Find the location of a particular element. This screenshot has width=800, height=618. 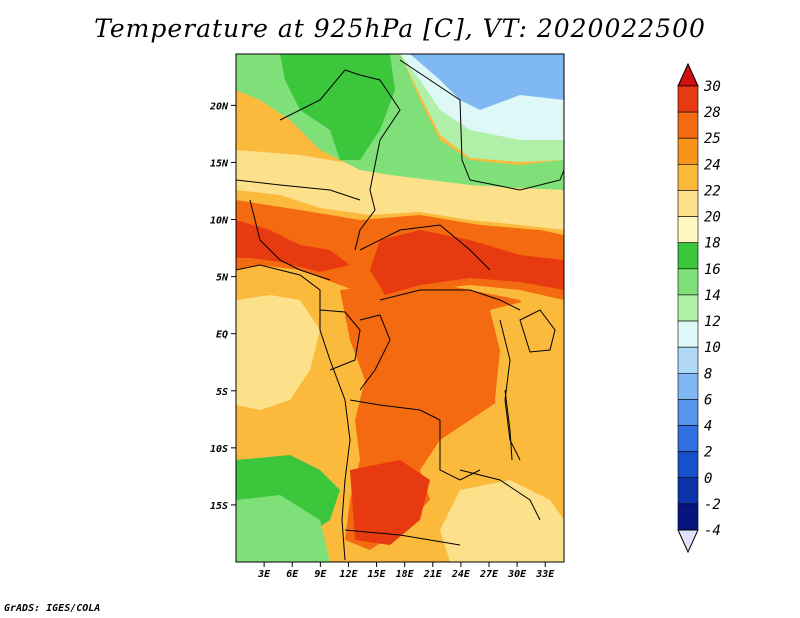

border-algeria-libya is located at coordinates (340, 105).